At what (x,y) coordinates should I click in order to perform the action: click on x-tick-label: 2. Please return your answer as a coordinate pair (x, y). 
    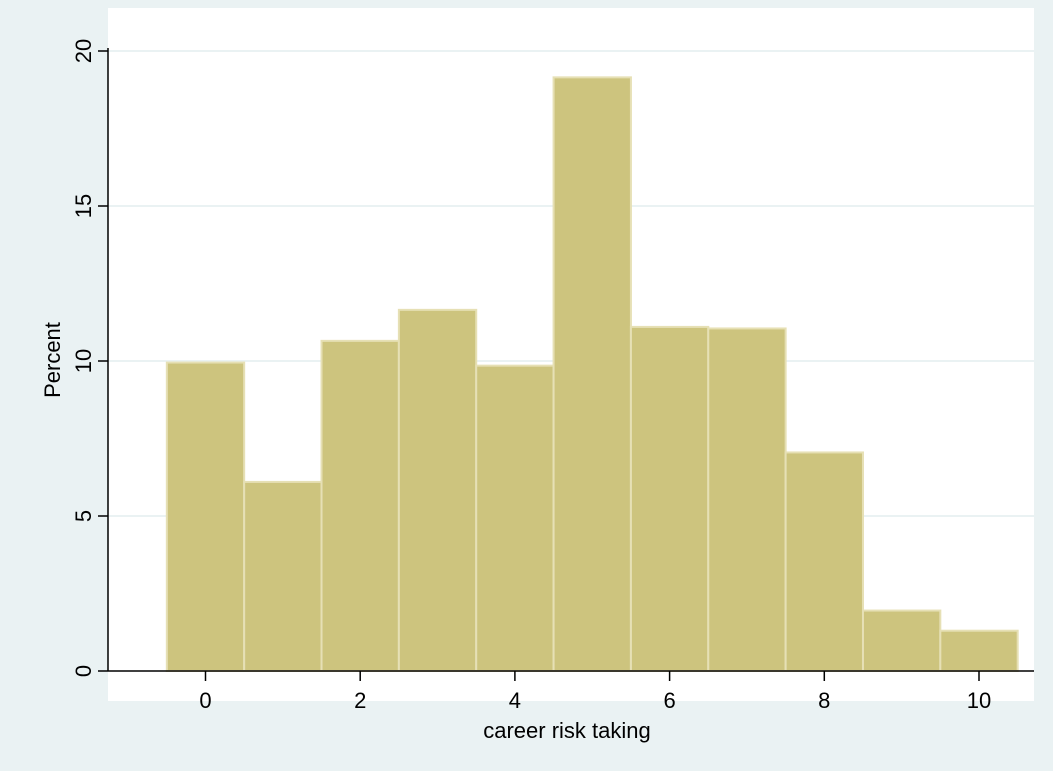
    Looking at the image, I should click on (360, 700).